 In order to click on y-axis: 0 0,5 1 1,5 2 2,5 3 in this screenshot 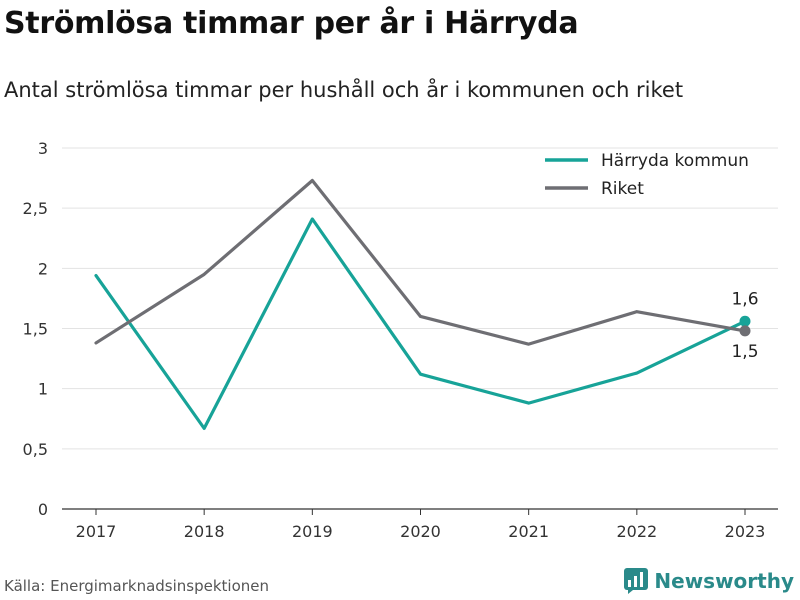, I will do `click(35, 329)`.